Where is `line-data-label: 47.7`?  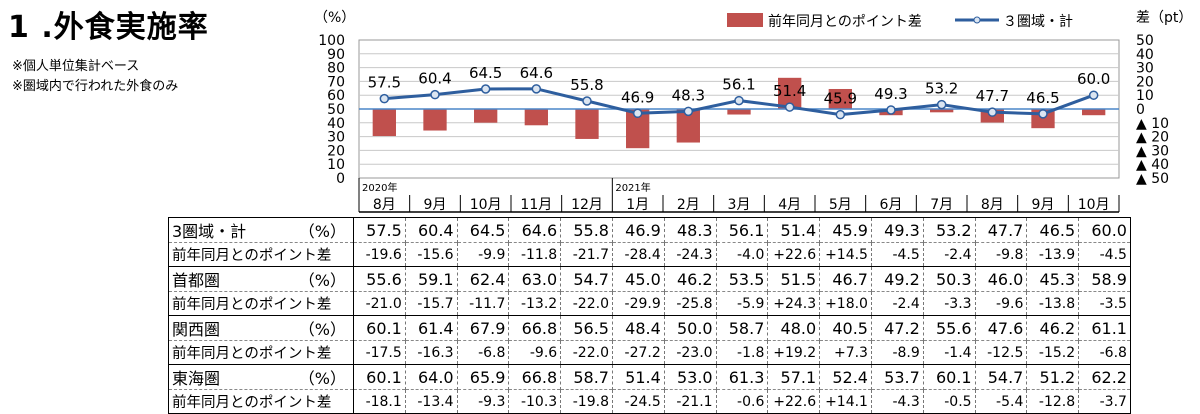 line-data-label: 47.7 is located at coordinates (992, 96).